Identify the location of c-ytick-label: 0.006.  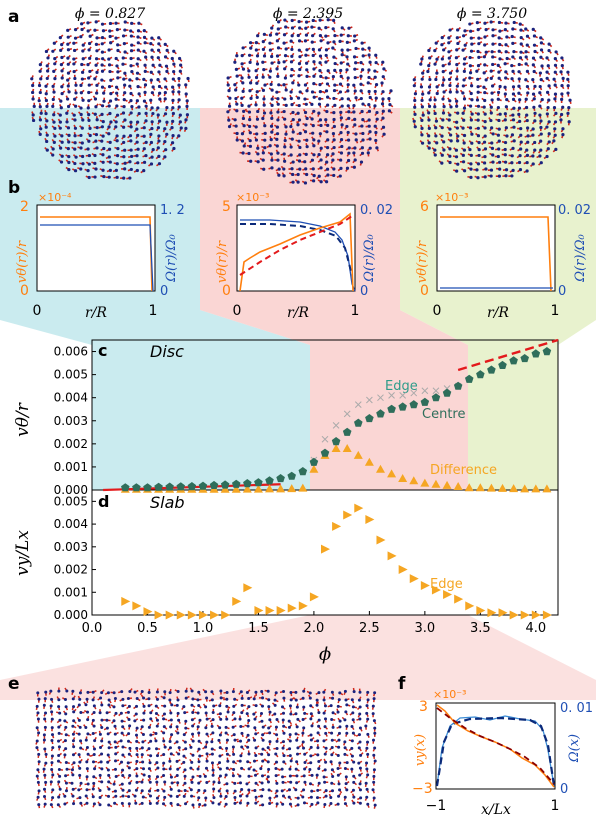
(71, 352).